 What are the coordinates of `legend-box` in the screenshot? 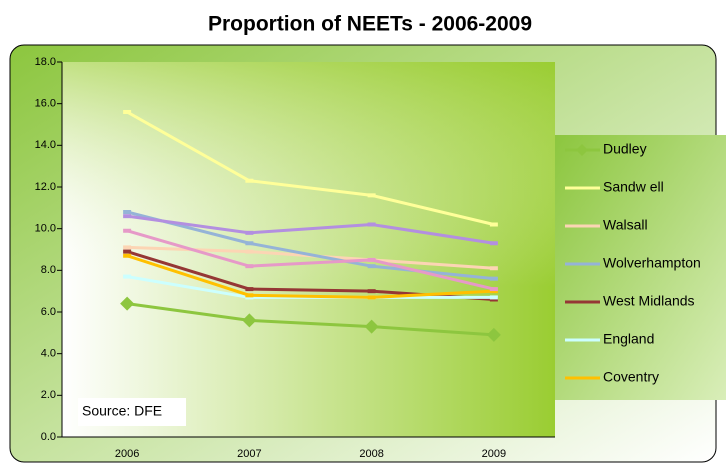 It's located at (640, 267).